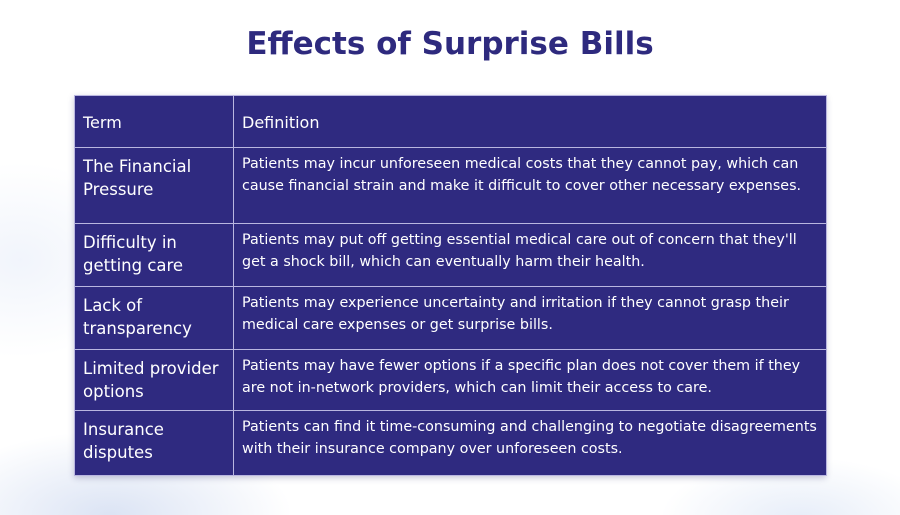 The image size is (900, 515). I want to click on column-header-definition: Definition, so click(530, 121).